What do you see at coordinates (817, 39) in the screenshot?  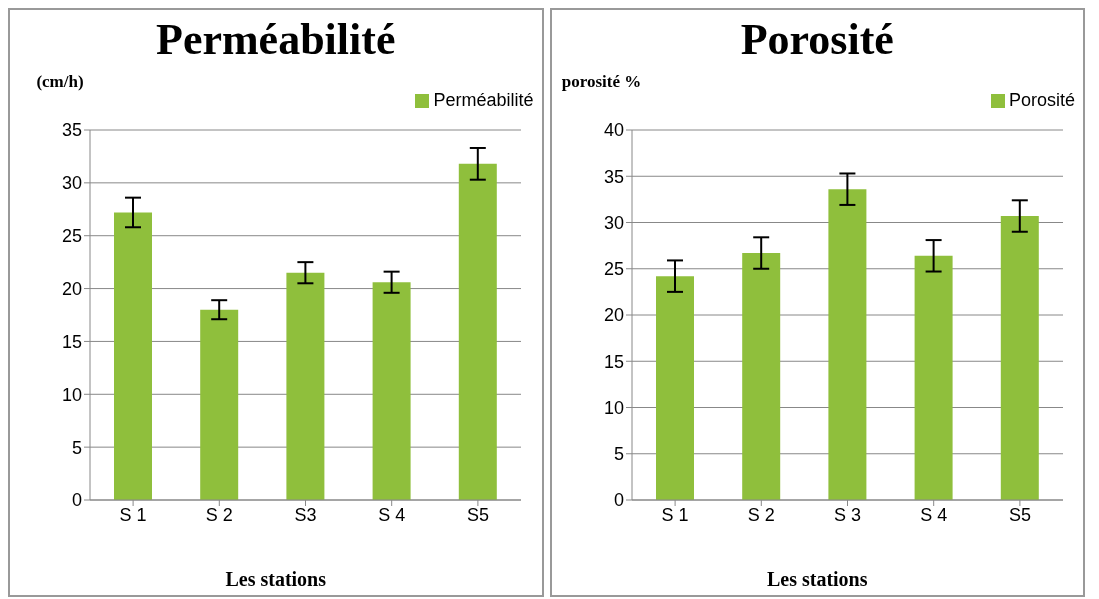 I see `chart-title: Porosité` at bounding box center [817, 39].